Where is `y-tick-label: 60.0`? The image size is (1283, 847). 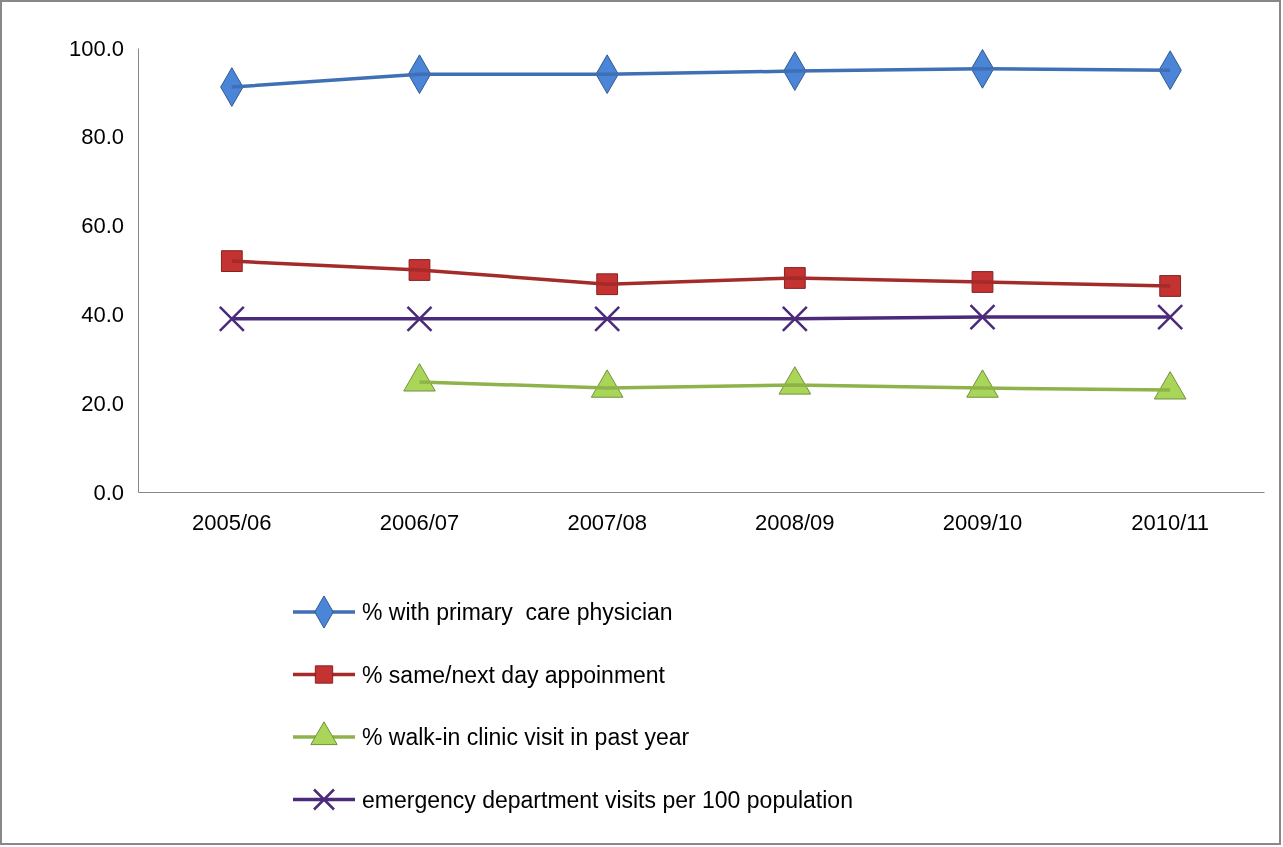
y-tick-label: 60.0 is located at coordinates (102, 226).